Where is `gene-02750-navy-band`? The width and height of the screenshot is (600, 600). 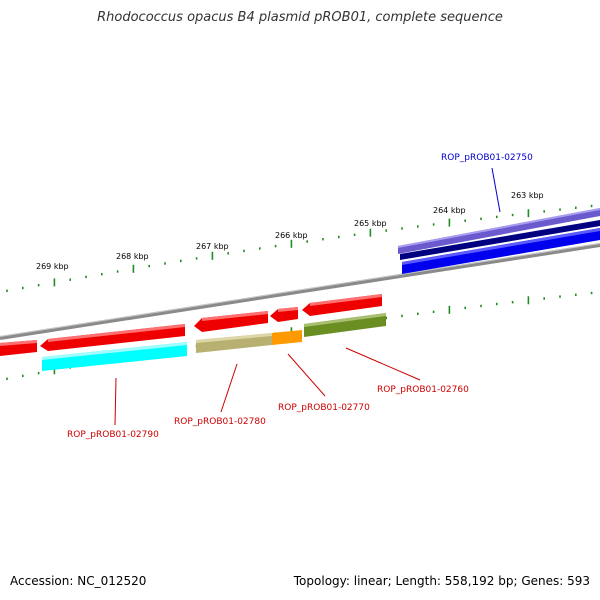
gene-02750-navy-band is located at coordinates (500, 240).